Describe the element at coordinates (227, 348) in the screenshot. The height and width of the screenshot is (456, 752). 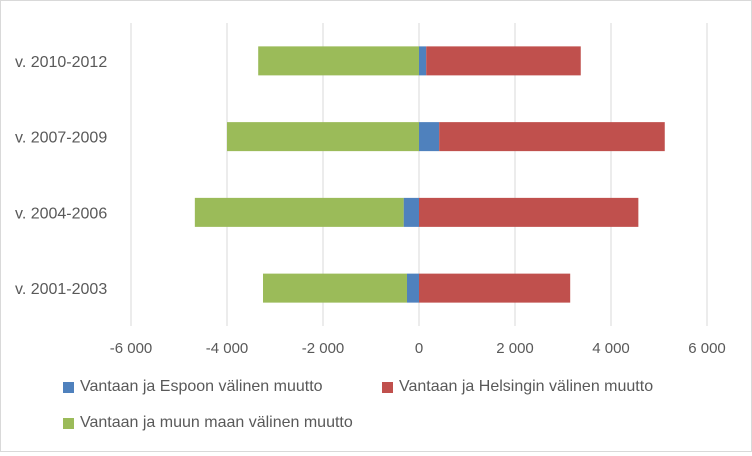
I see `x-tick-label: -4 000` at that location.